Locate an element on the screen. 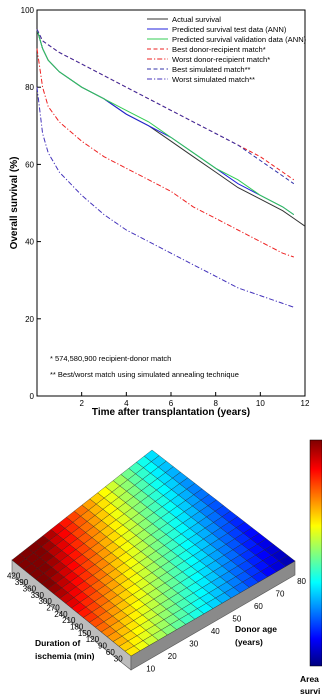 This screenshot has height=696, width=322. x-tick-label: 8 is located at coordinates (215, 403).